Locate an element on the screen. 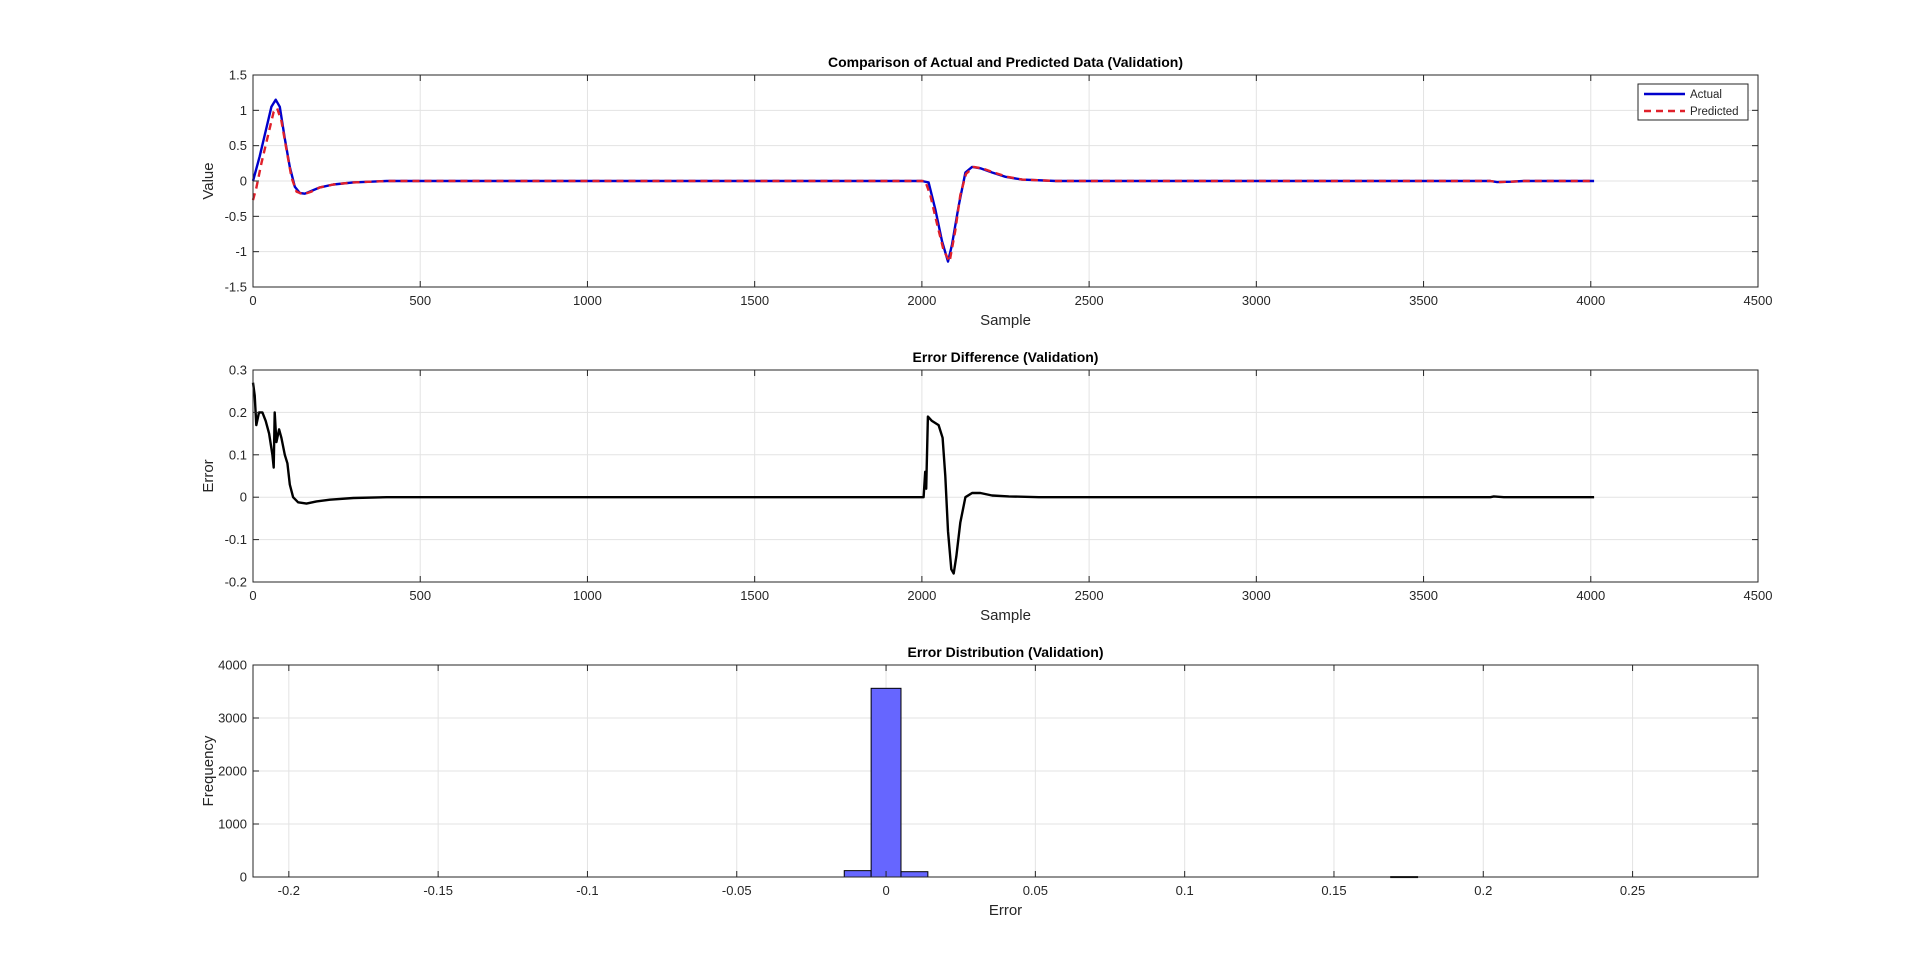 The height and width of the screenshot is (973, 1920). y-tick-label: -1.5 is located at coordinates (236, 287).